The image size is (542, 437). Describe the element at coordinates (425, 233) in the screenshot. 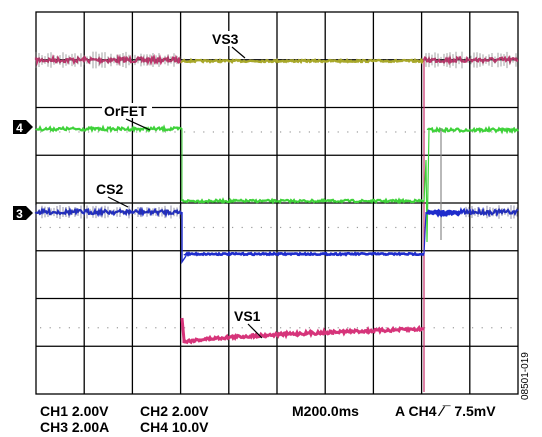

I see `cs2-edge-off` at that location.